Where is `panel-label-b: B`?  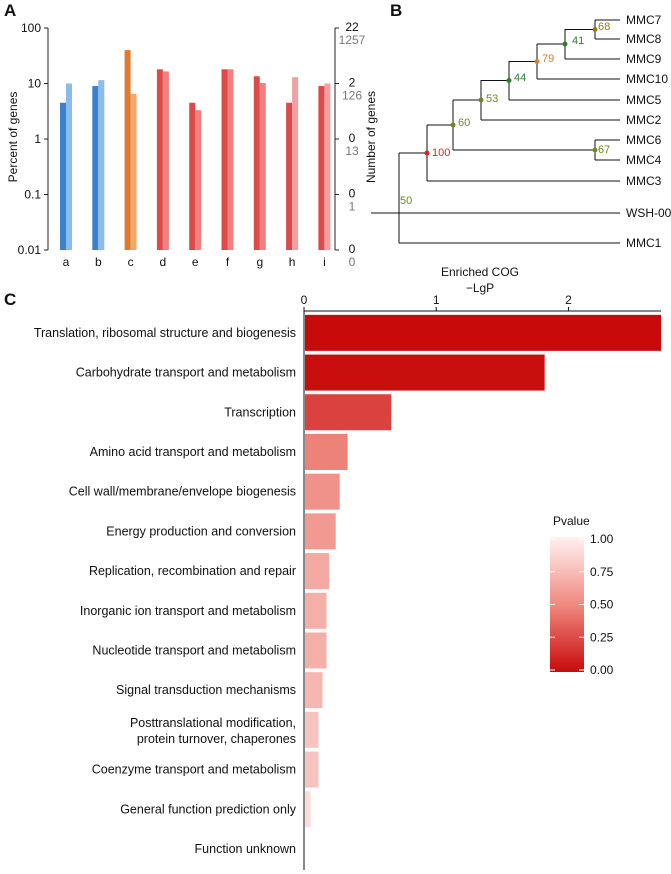
panel-label-b: B is located at coordinates (396, 10).